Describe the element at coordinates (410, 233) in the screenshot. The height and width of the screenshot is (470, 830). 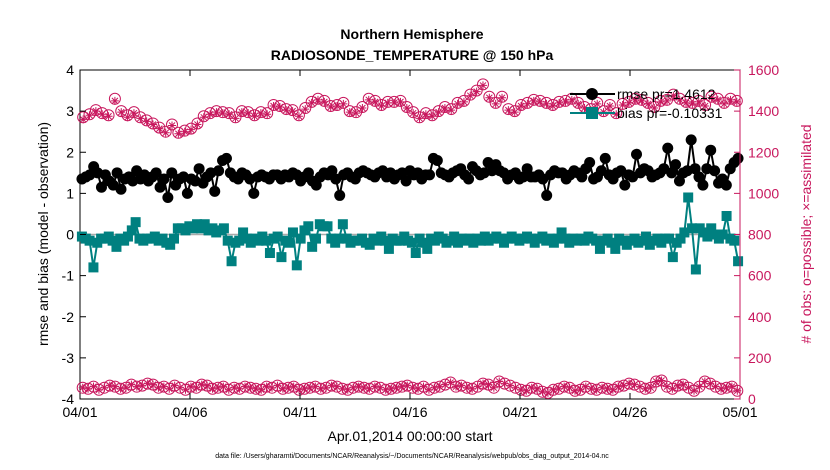
I see `bias-series-group` at that location.